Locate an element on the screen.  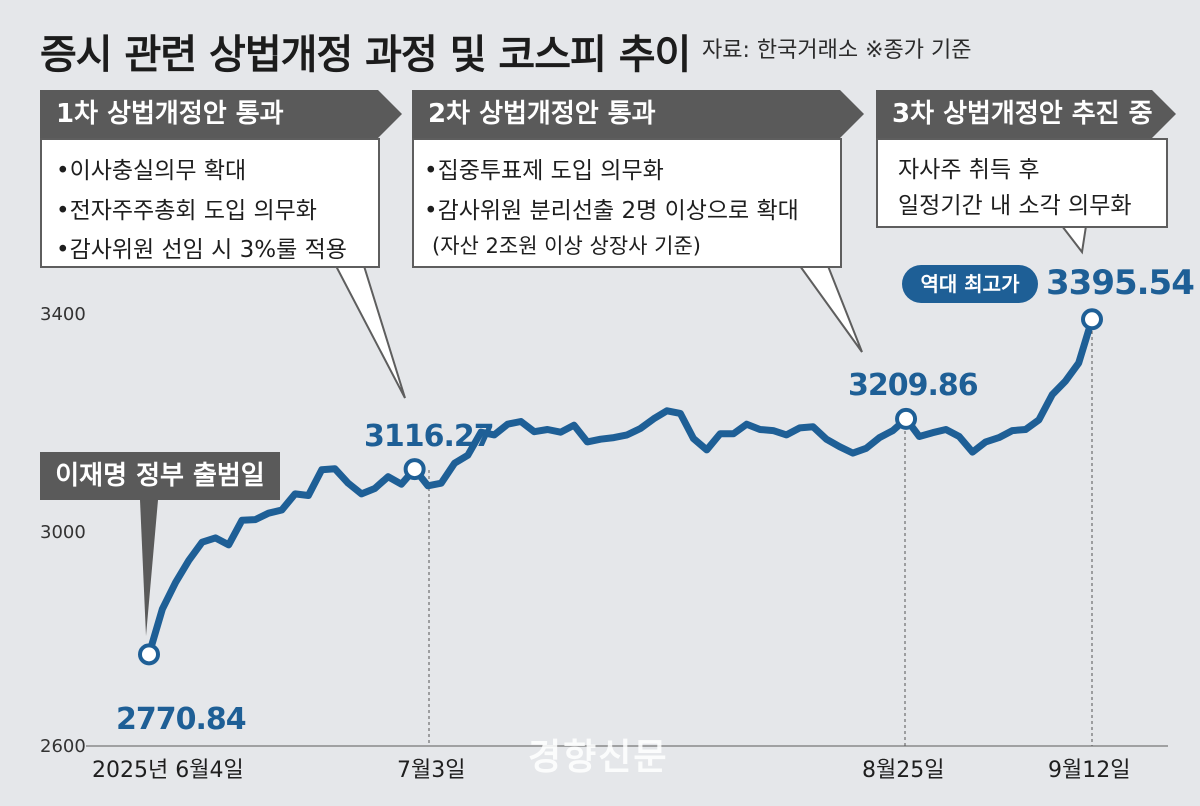
callout-3-box is located at coordinates (1022, 183).